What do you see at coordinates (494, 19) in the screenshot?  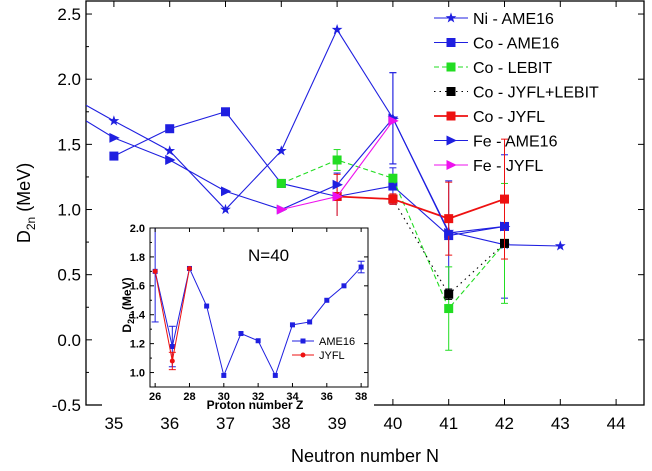 I see `main-legend-item-ni-ame16: Ni - AME16` at bounding box center [494, 19].